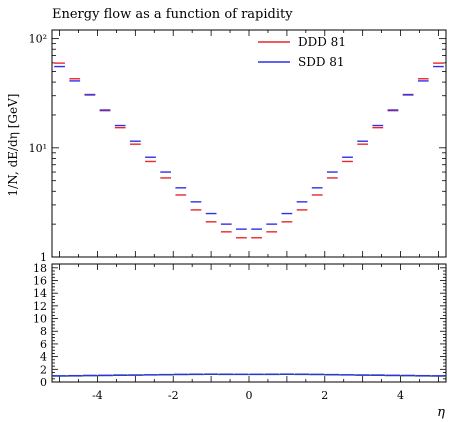  I want to click on legend: DDD 81 SDD 81, so click(302, 52).